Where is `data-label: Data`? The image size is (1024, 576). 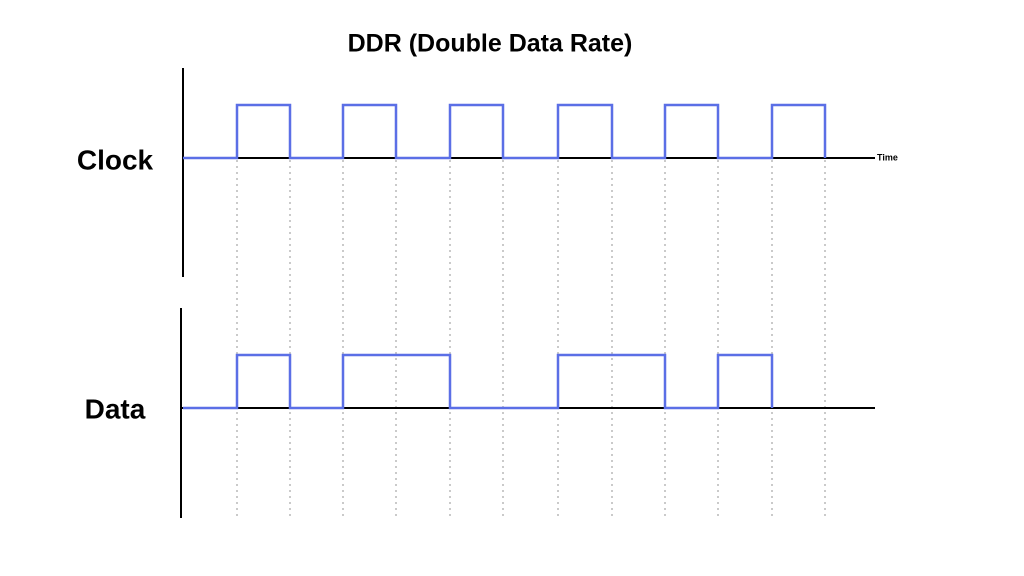 data-label: Data is located at coordinates (115, 408).